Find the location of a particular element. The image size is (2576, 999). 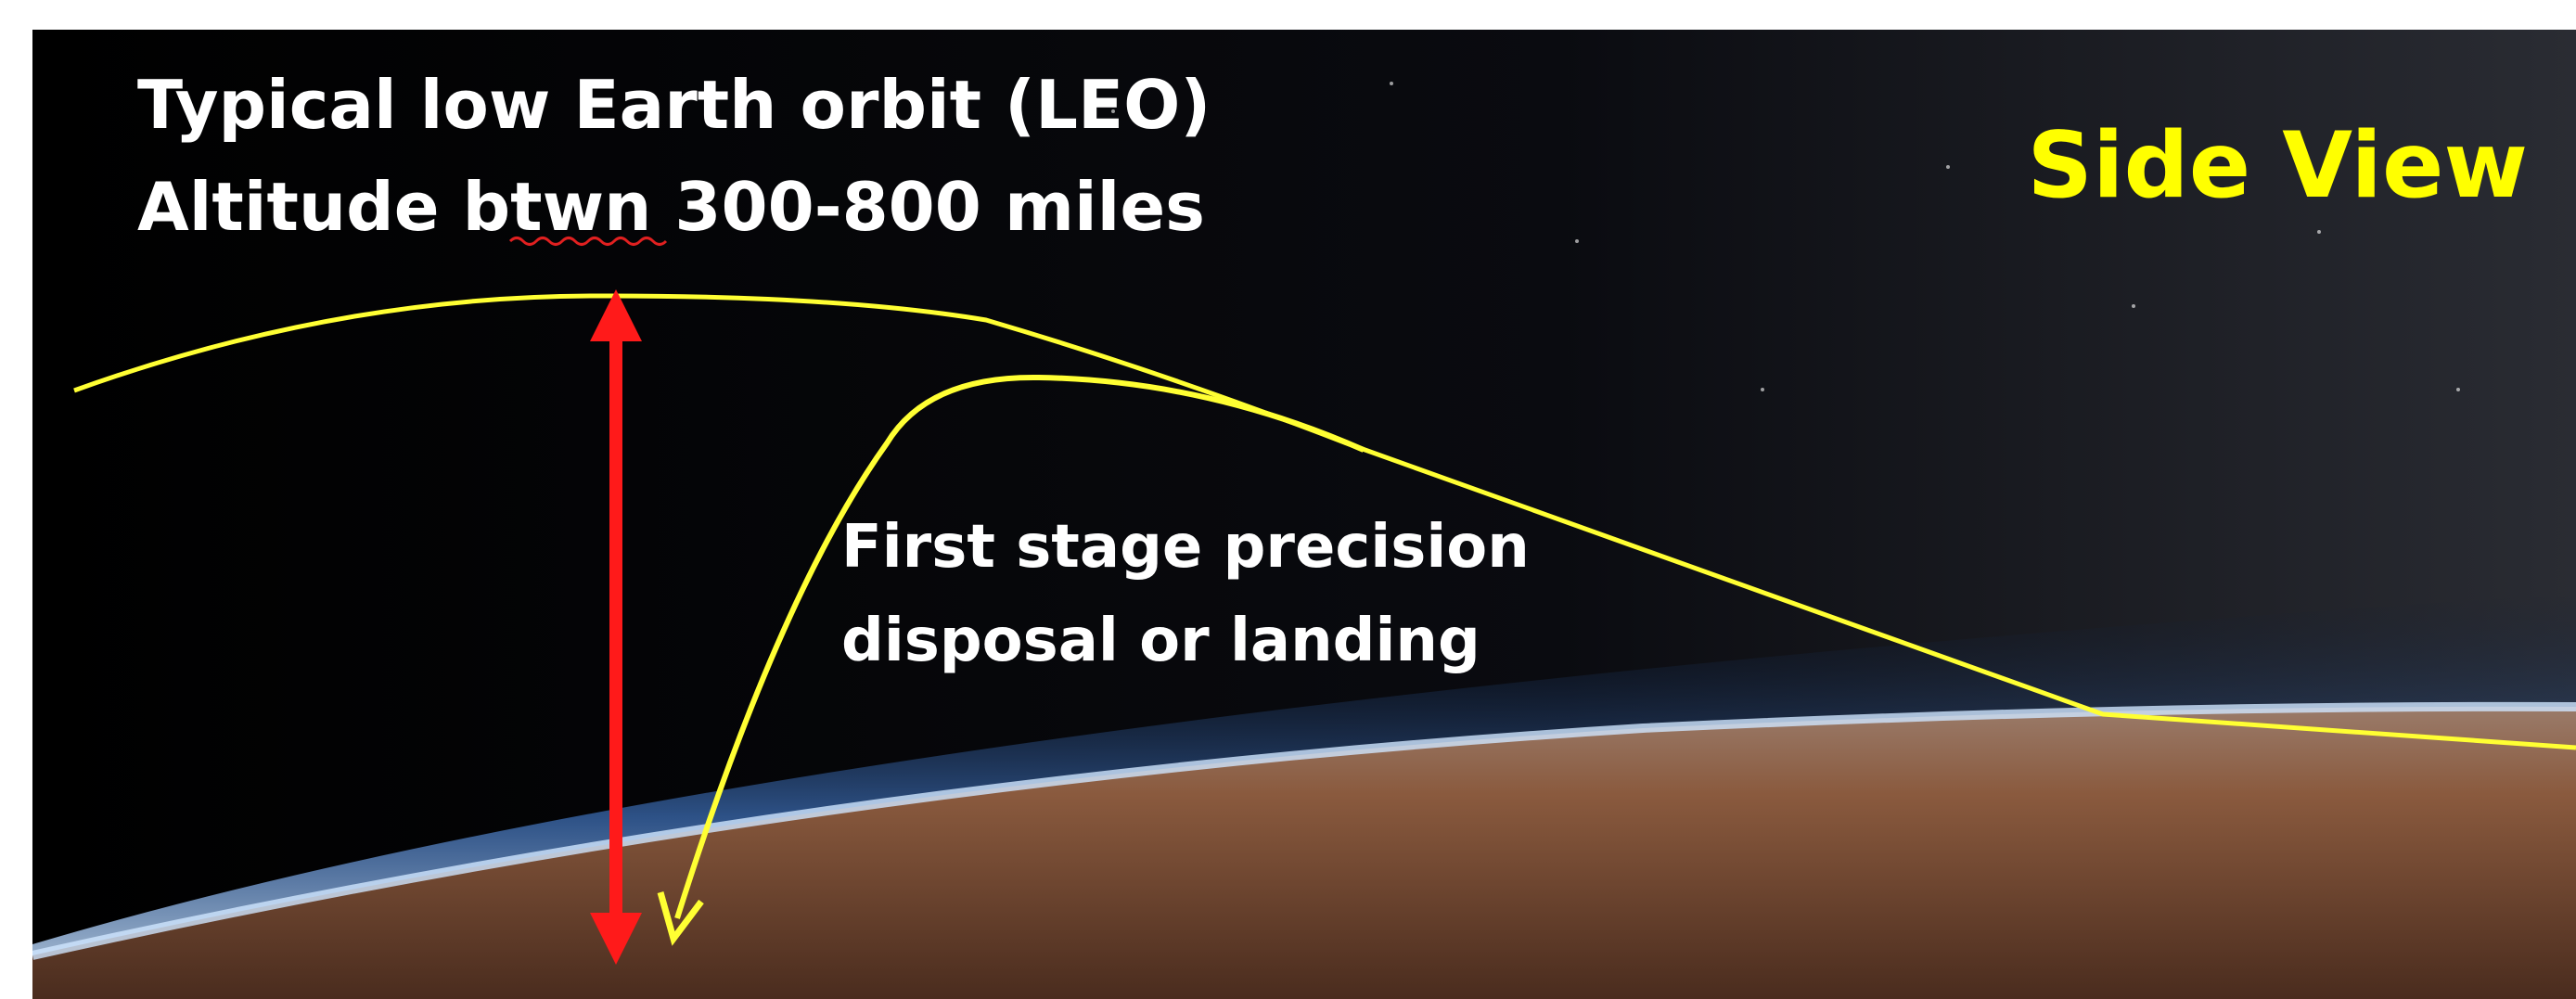

altitude-arrow is located at coordinates (616, 627).